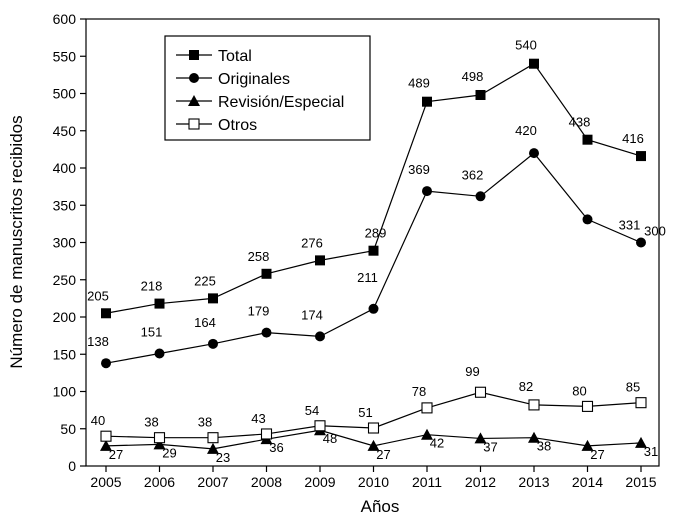  I want to click on data-label-originales: 362, so click(473, 174).